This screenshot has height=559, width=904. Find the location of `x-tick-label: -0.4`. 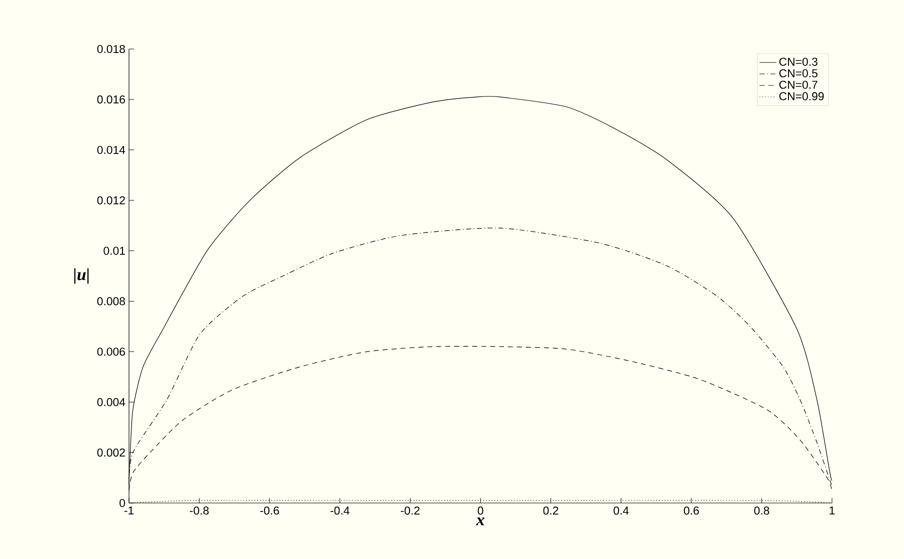

x-tick-label: -0.4 is located at coordinates (340, 510).